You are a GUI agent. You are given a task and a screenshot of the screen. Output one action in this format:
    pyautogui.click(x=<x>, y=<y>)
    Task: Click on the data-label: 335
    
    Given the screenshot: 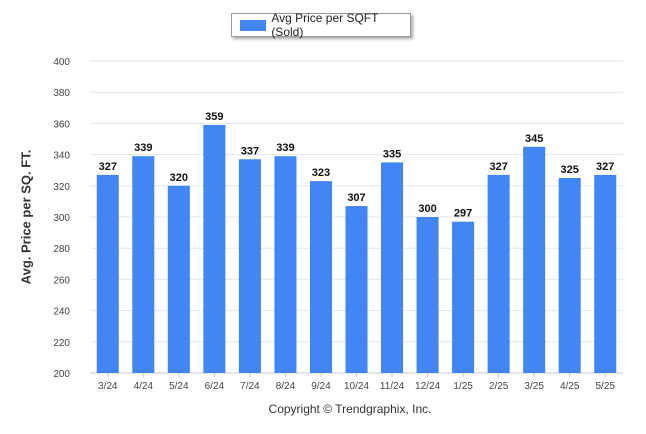 What is the action you would take?
    pyautogui.click(x=392, y=154)
    